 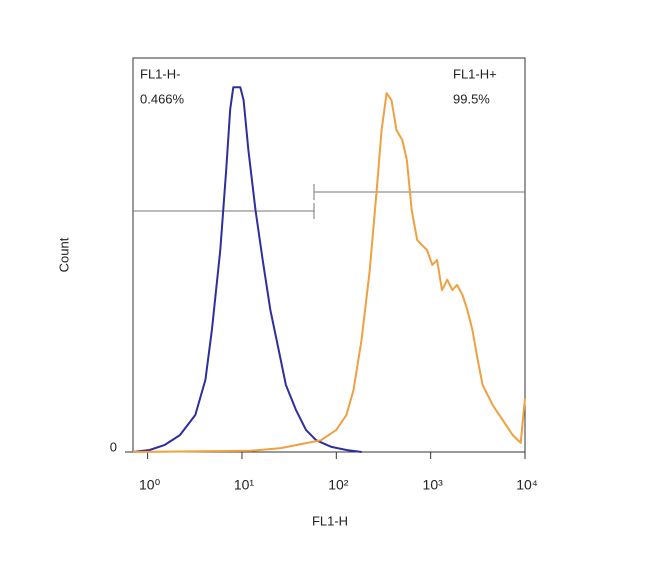 I want to click on gate-name: FL1-H-, so click(x=160, y=73).